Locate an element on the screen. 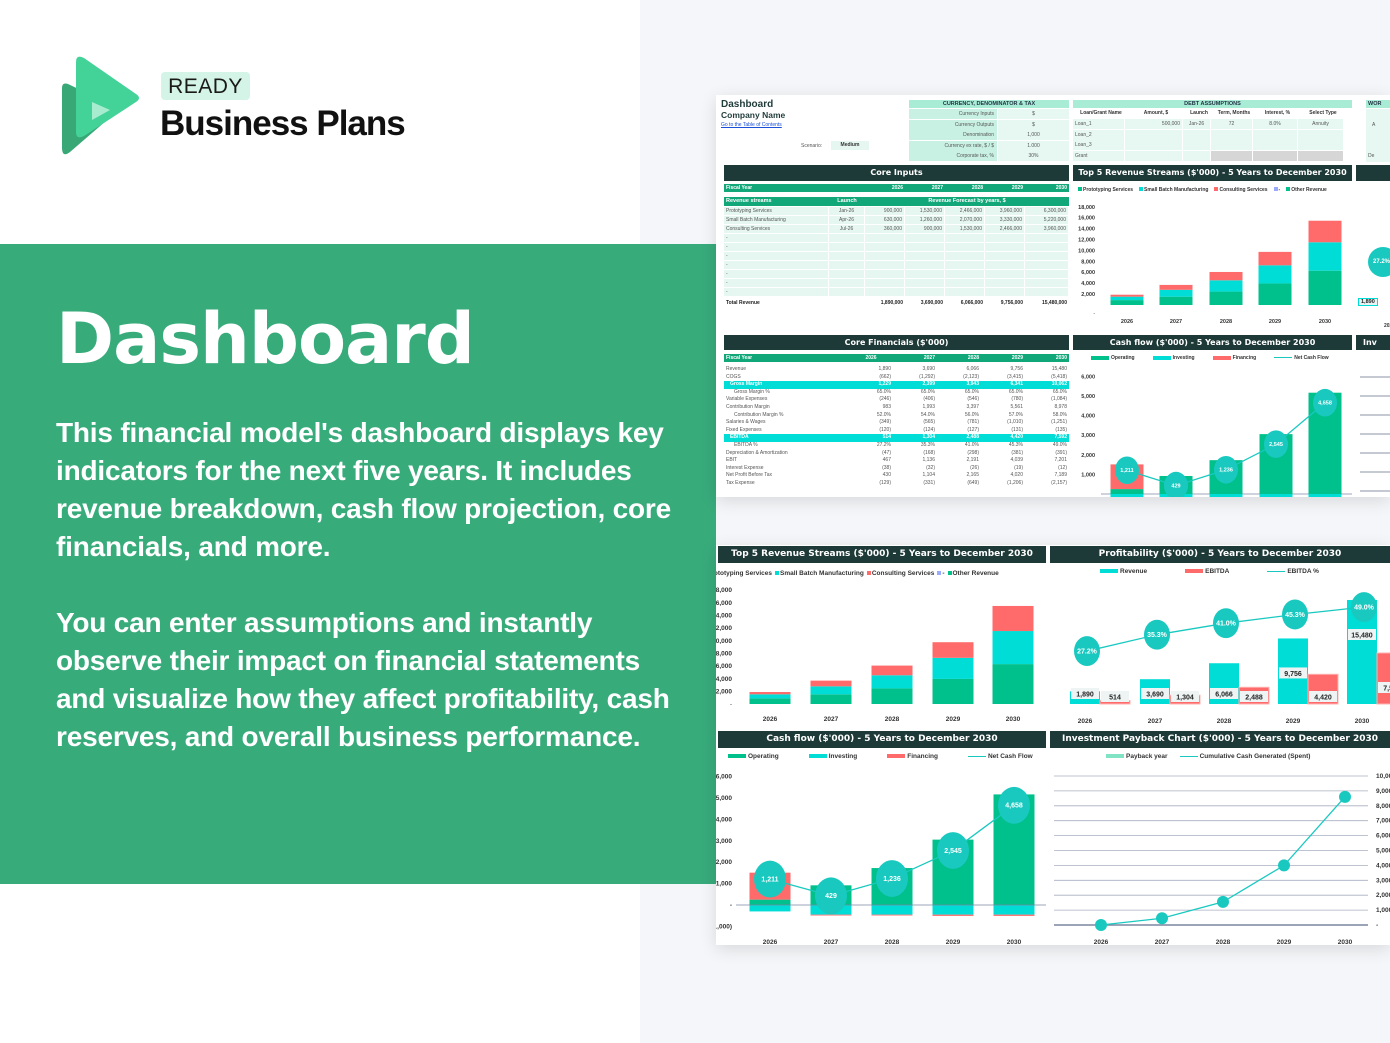 The image size is (1390, 1043). y-tick-label: 16,000 is located at coordinates (1086, 219).